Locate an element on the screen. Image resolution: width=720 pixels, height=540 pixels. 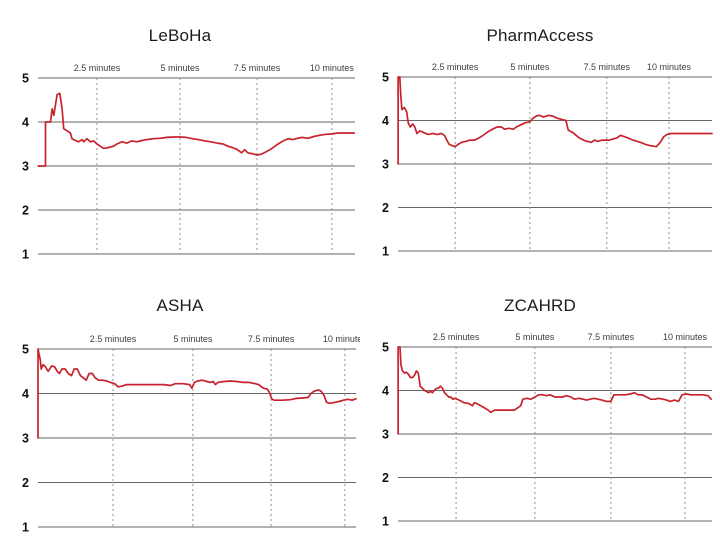
chart-title-asha: ASHA is located at coordinates (180, 305).